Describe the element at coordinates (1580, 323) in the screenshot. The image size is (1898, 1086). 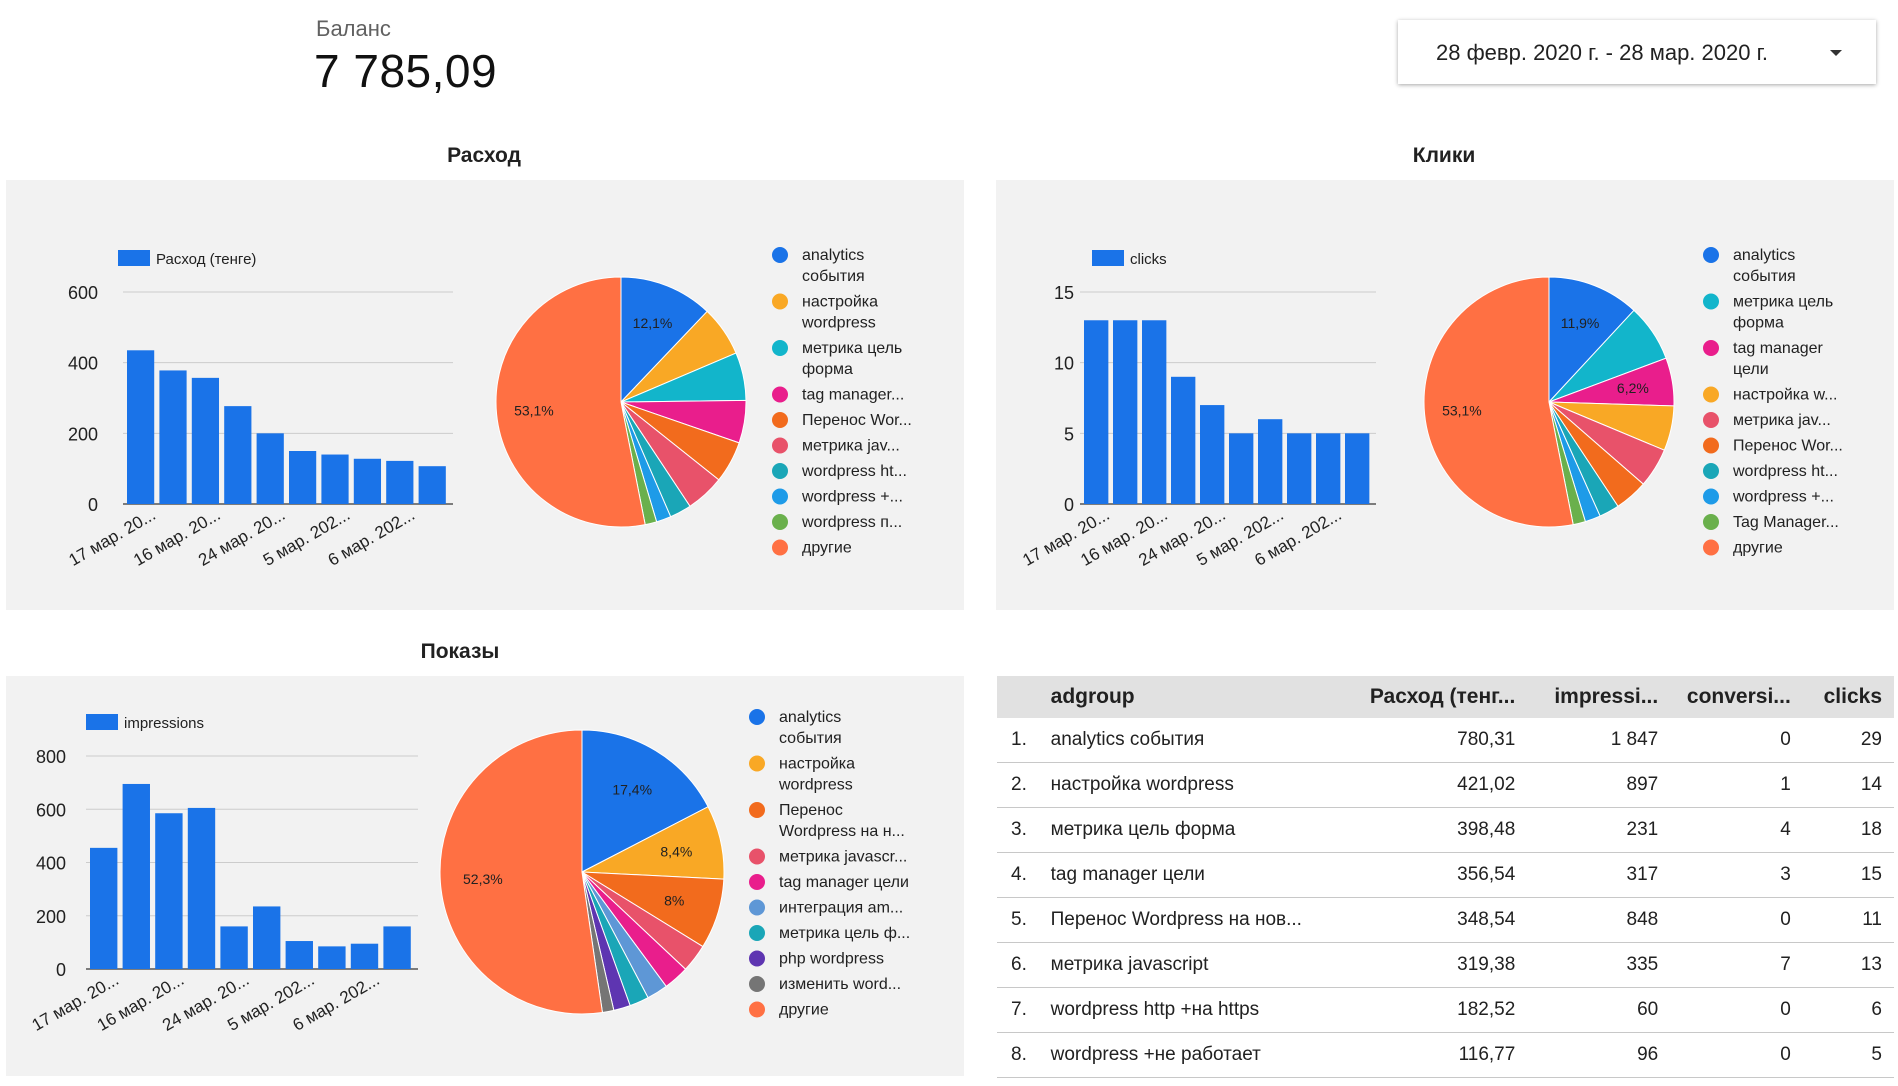
I see `clicks-pie-value-label: 11,9%` at that location.